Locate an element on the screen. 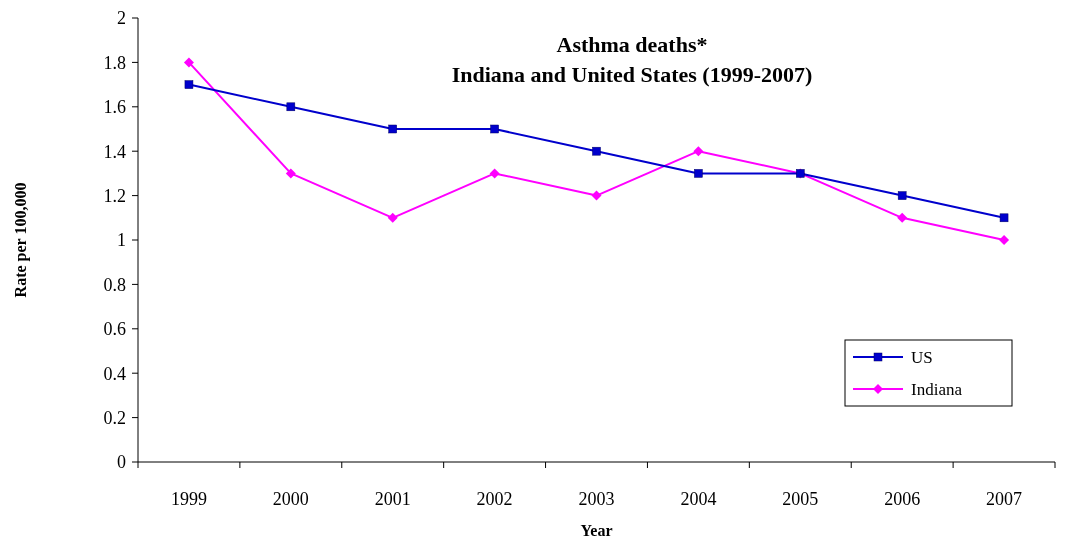 This screenshot has width=1068, height=539. y-tick-label: 0.8 is located at coordinates (114, 284).